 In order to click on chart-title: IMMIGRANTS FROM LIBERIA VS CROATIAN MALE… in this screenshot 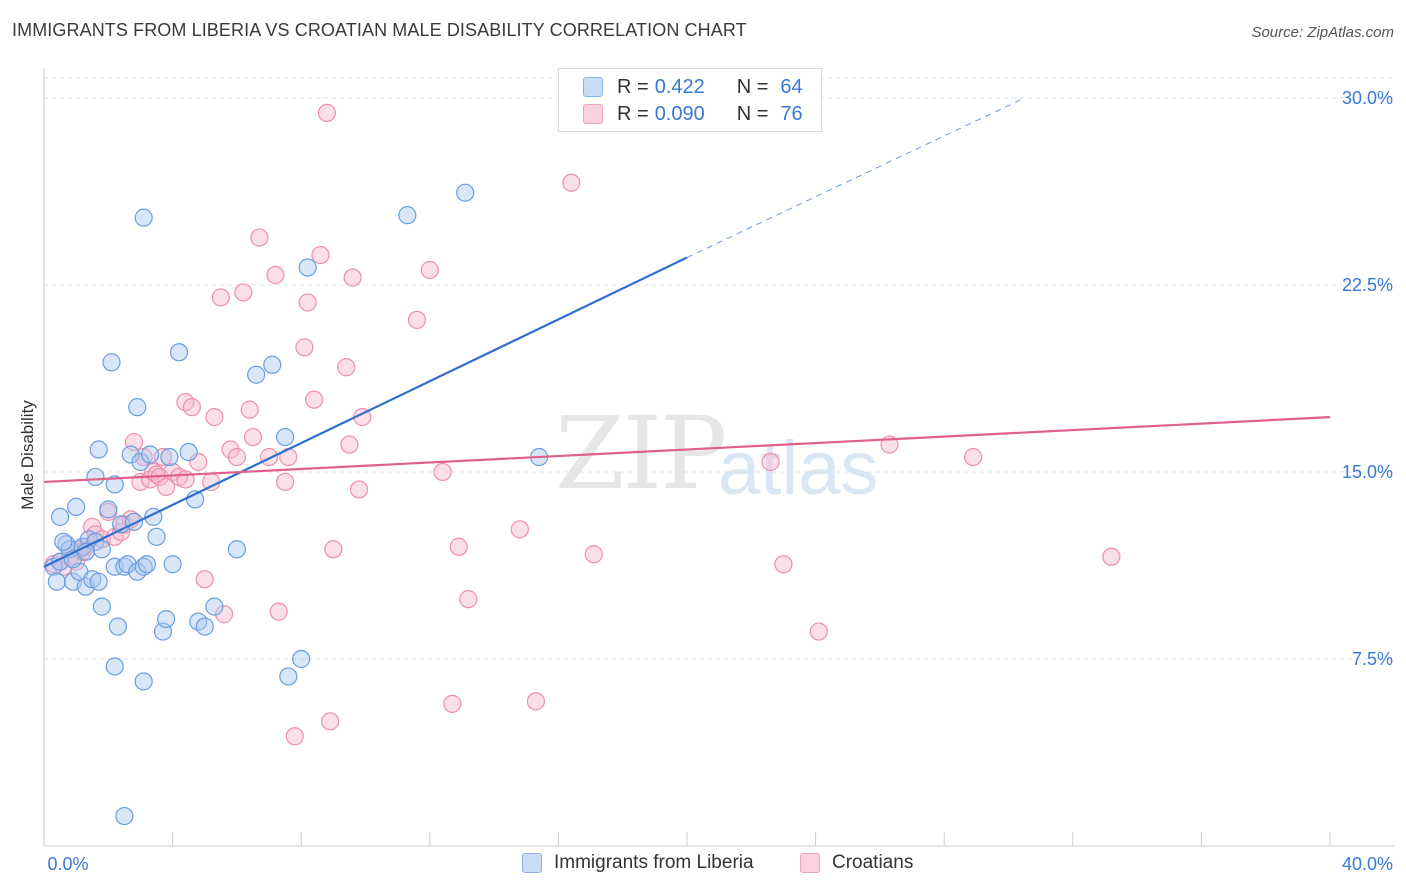, I will do `click(379, 30)`.